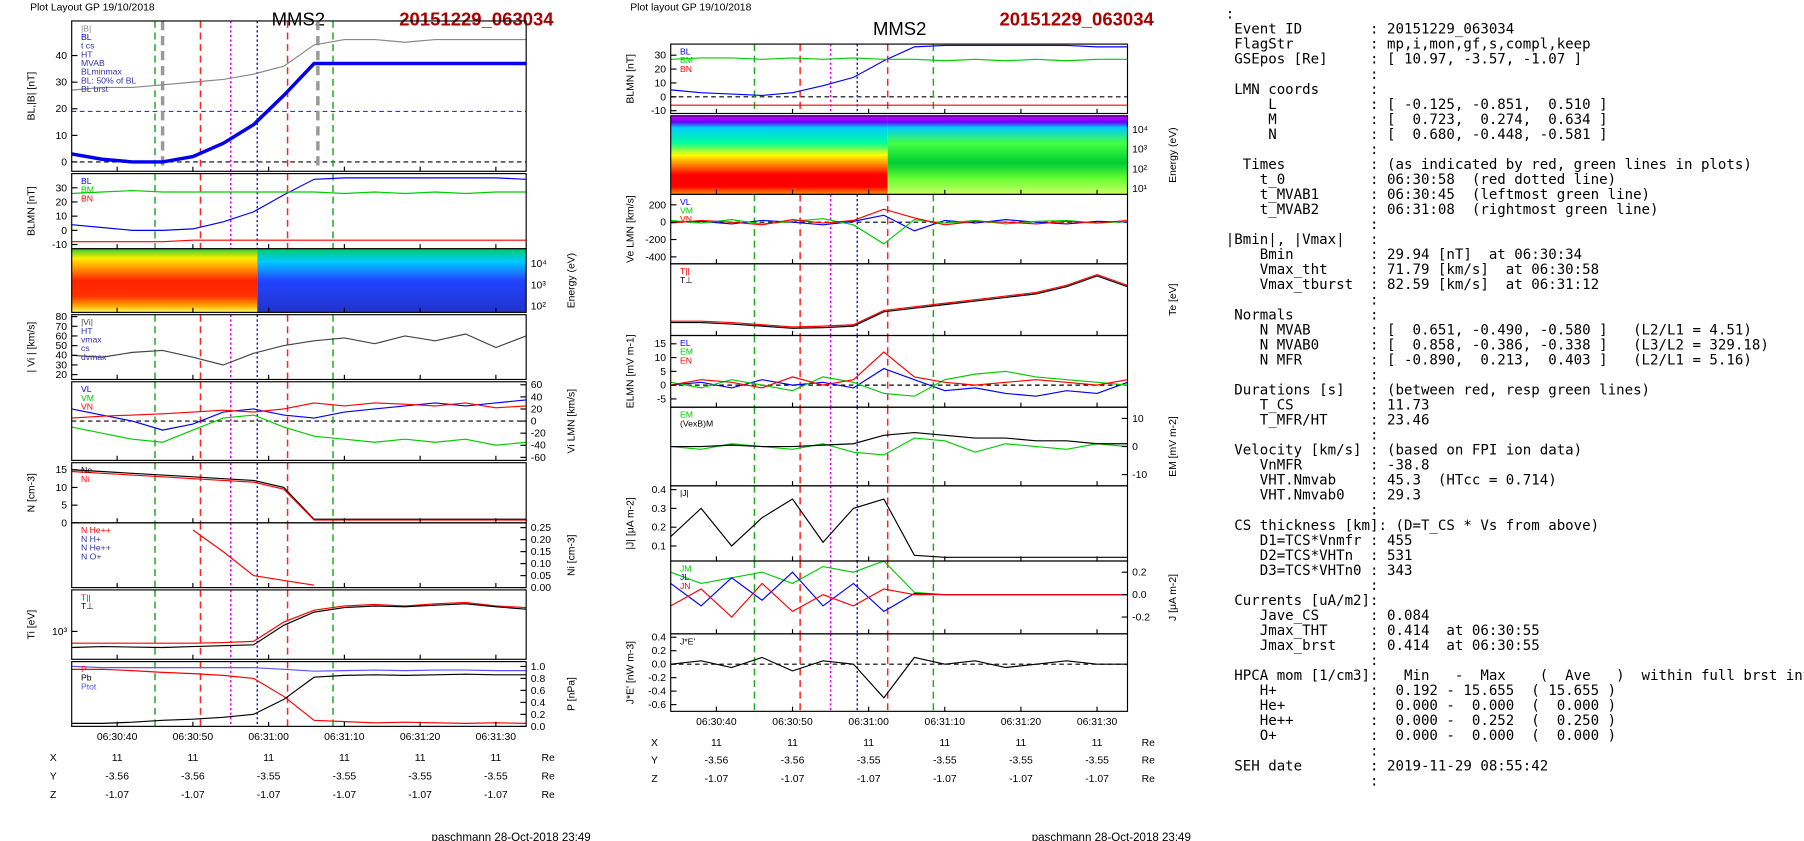 The height and width of the screenshot is (841, 1804). What do you see at coordinates (945, 722) in the screenshot?
I see `x-tick-label: 06:31:10` at bounding box center [945, 722].